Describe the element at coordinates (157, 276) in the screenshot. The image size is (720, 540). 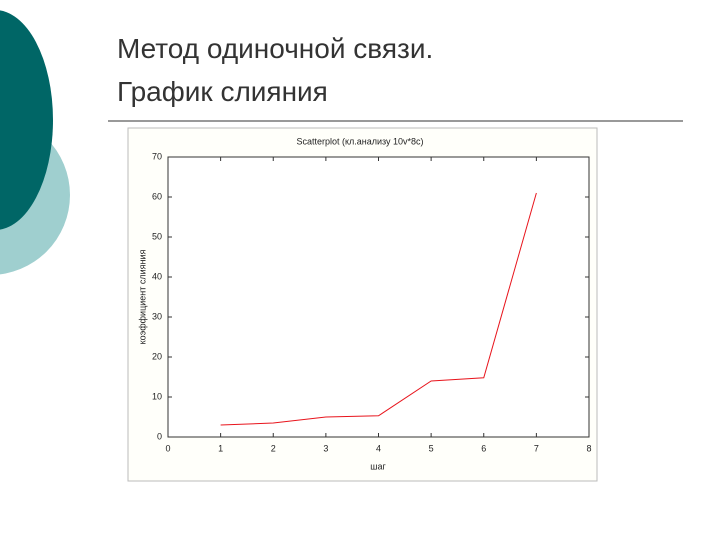
I see `y-tick-label: 40` at that location.